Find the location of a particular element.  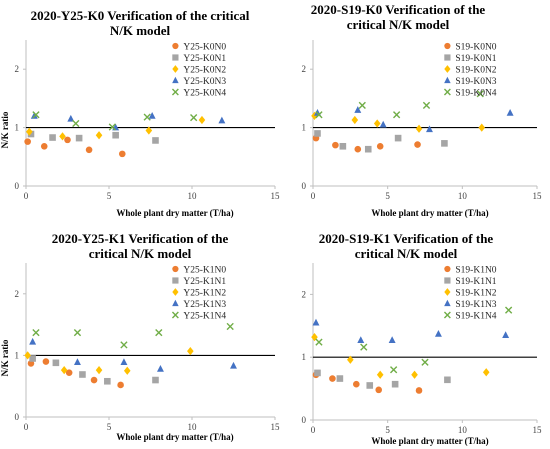

x-axis-label: Whole plant dry matter (T/ha) is located at coordinates (429, 441).